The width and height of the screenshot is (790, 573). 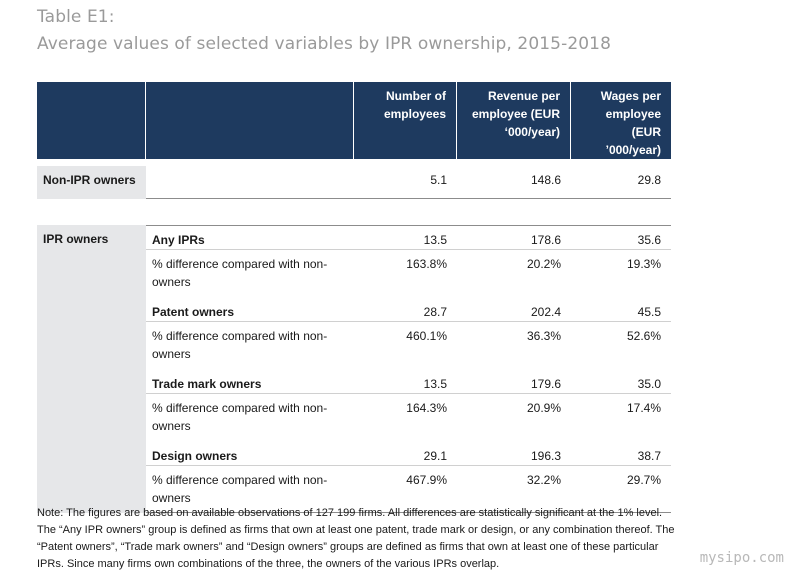 I want to click on cell-diff-wages: 52.6%, so click(x=621, y=345).